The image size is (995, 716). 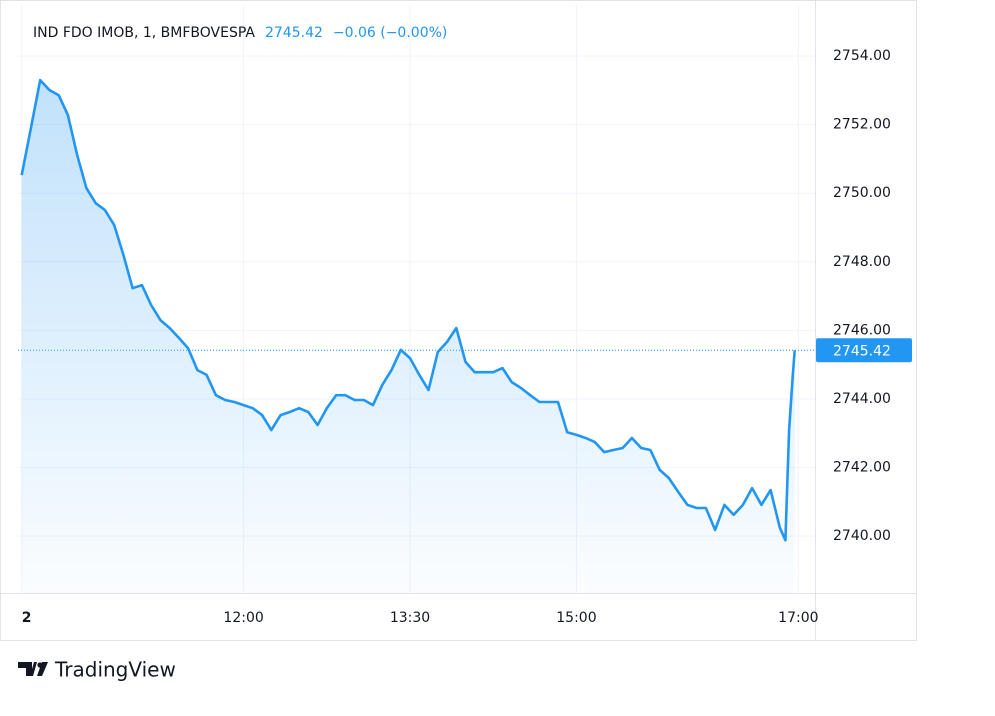 I want to click on x-tick-label: 12:00, so click(x=243, y=618).